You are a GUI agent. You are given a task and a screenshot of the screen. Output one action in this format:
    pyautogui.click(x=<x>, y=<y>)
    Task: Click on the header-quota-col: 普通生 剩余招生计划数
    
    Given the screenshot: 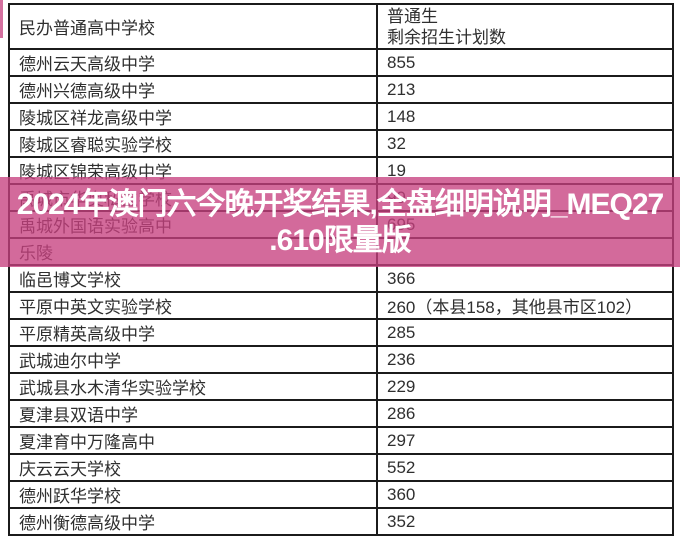 What is the action you would take?
    pyautogui.click(x=525, y=26)
    